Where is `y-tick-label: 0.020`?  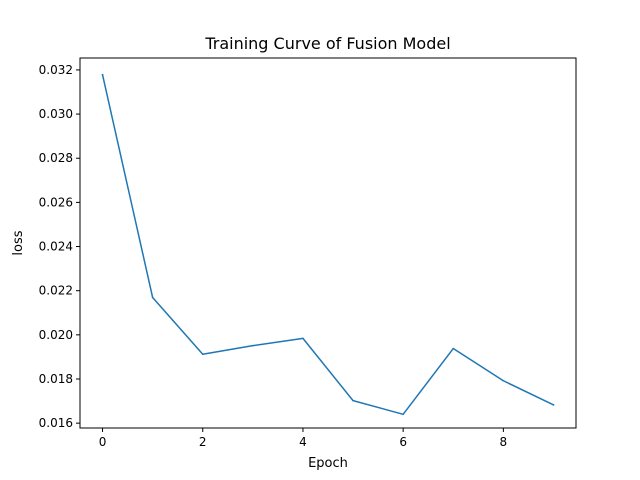 y-tick-label: 0.020 is located at coordinates (56, 335).